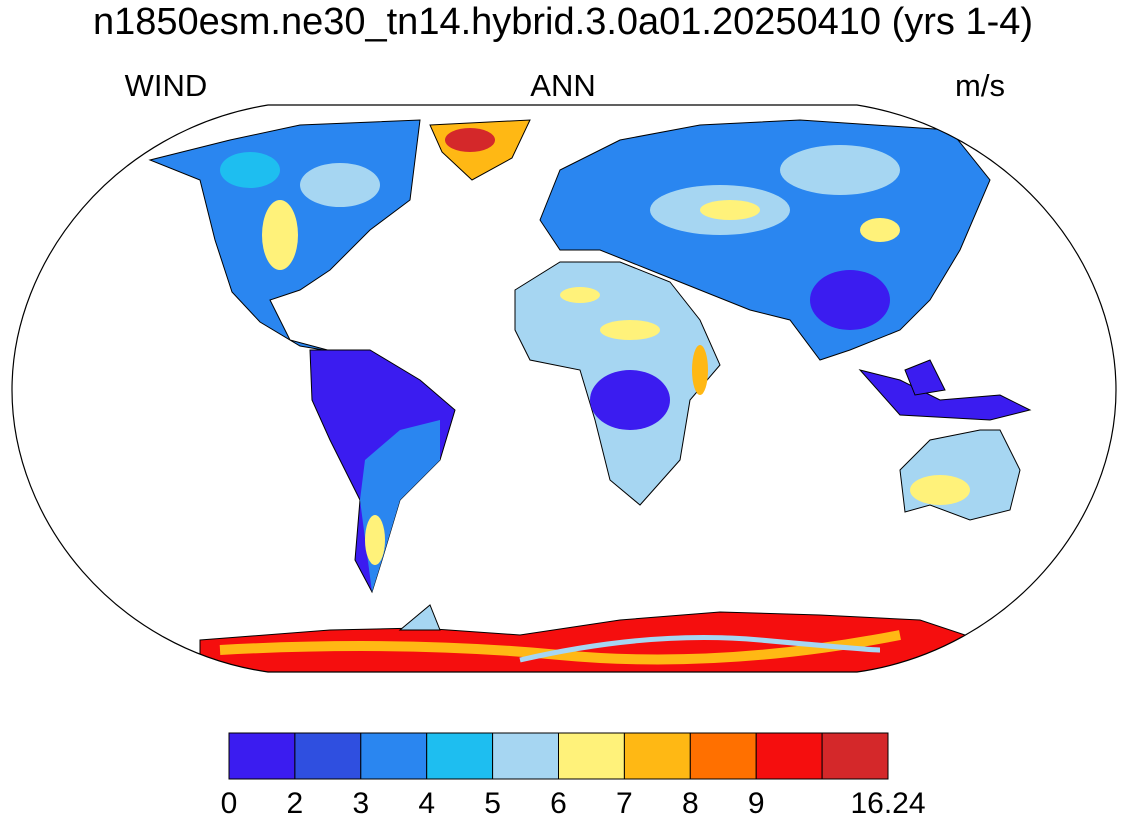  Describe the element at coordinates (426, 803) in the screenshot. I see `colorbar-tick-label: 4` at that location.